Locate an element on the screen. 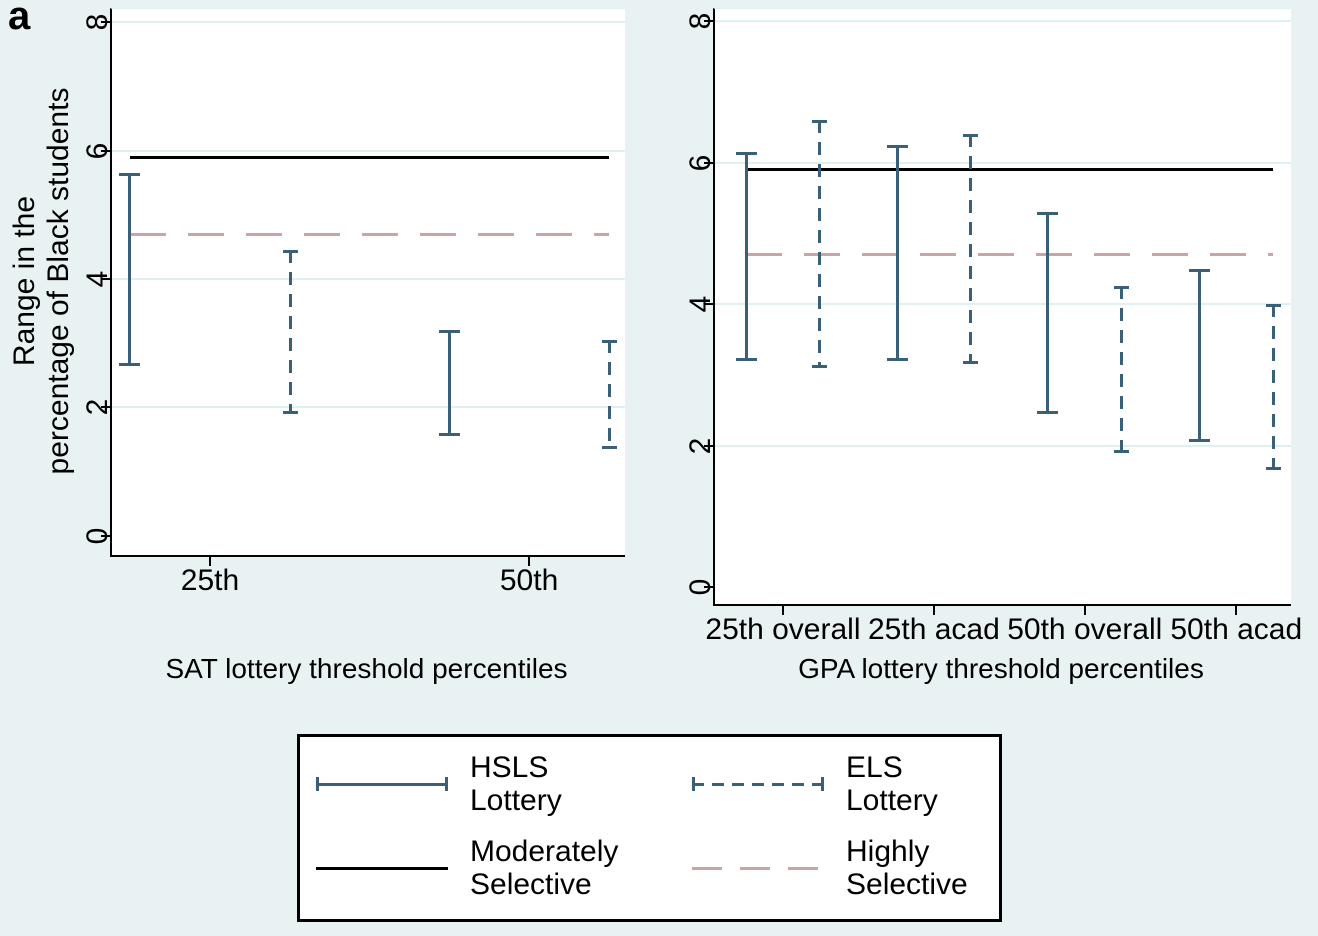 Image resolution: width=1318 pixels, height=936 pixels. moderately-selective-line-sample-icon is located at coordinates (382, 868).